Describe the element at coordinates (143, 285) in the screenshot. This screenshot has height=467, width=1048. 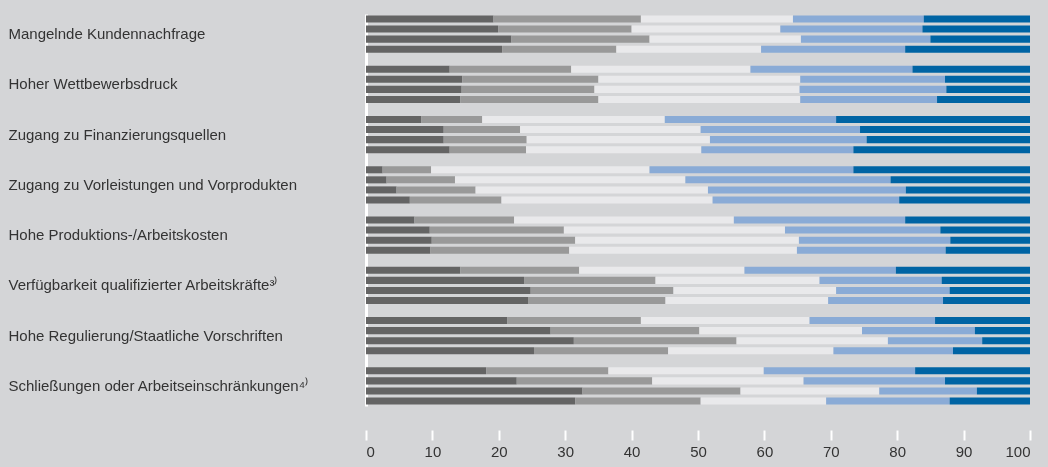
I see `y-tick-label: Verfügbarkeit qualifizierter Arbeitskräfte³⁾` at that location.